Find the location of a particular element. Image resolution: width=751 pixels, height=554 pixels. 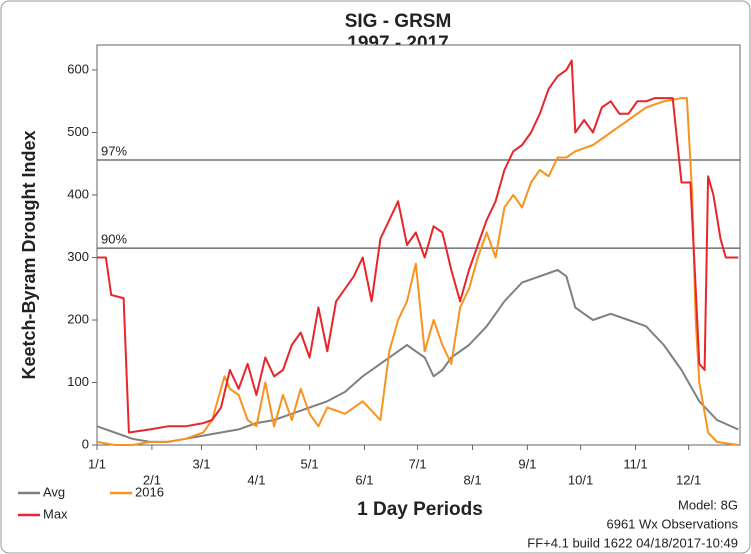

x-tick-label: 12/1 is located at coordinates (688, 479).